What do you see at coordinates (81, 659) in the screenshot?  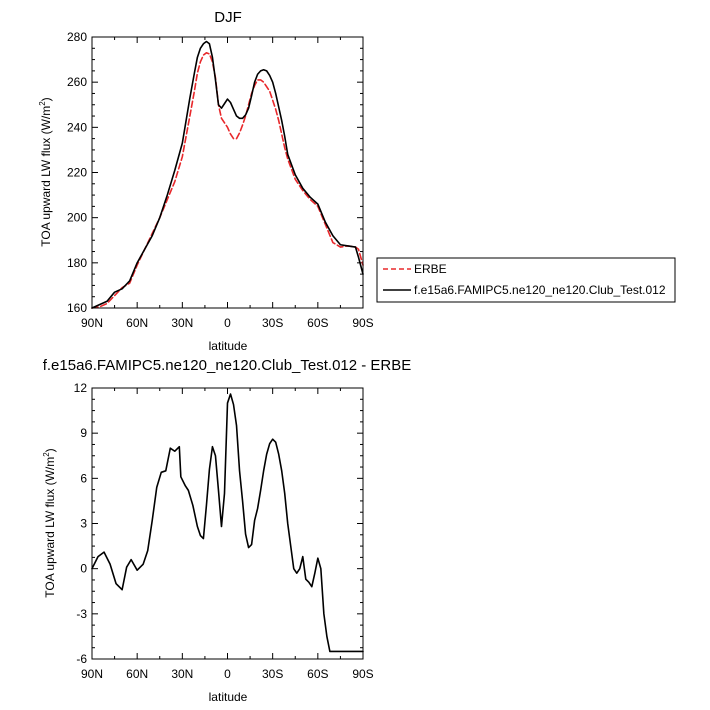 I see `bottom-y-tick-label: -6` at bounding box center [81, 659].